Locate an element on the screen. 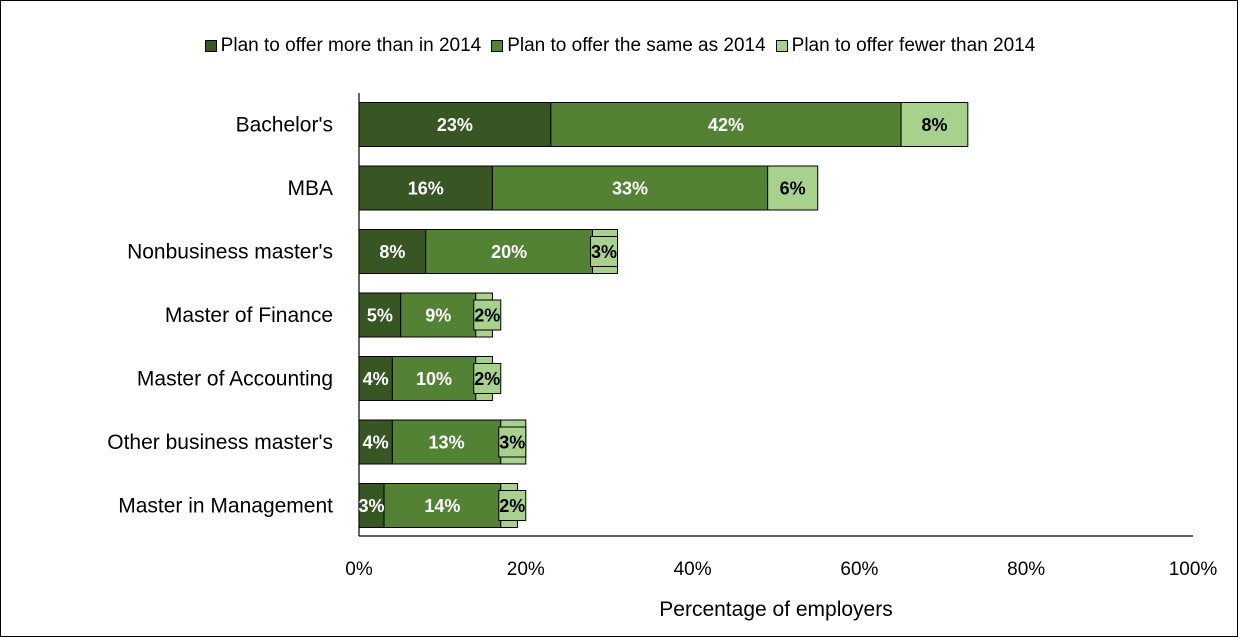 Image resolution: width=1238 pixels, height=638 pixels. category-label: Master of Finance is located at coordinates (249, 315).